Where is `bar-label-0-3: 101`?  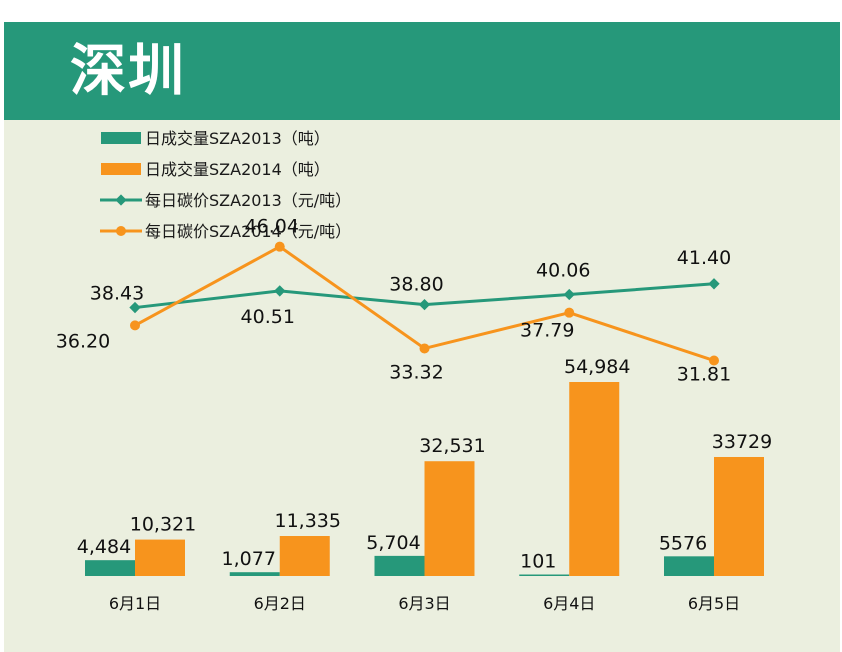 bar-label-0-3: 101 is located at coordinates (538, 562).